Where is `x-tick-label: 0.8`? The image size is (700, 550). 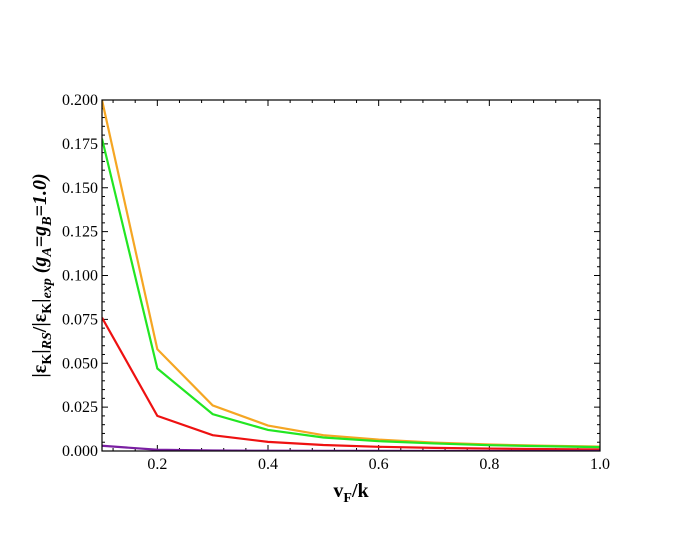 x-tick-label: 0.8 is located at coordinates (489, 464).